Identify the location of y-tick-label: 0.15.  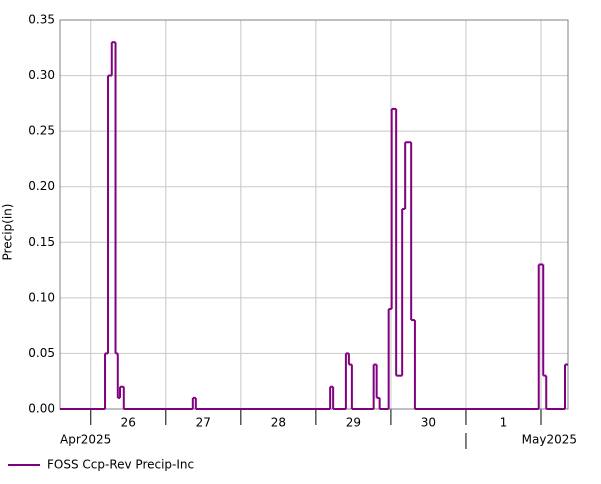
(41, 242).